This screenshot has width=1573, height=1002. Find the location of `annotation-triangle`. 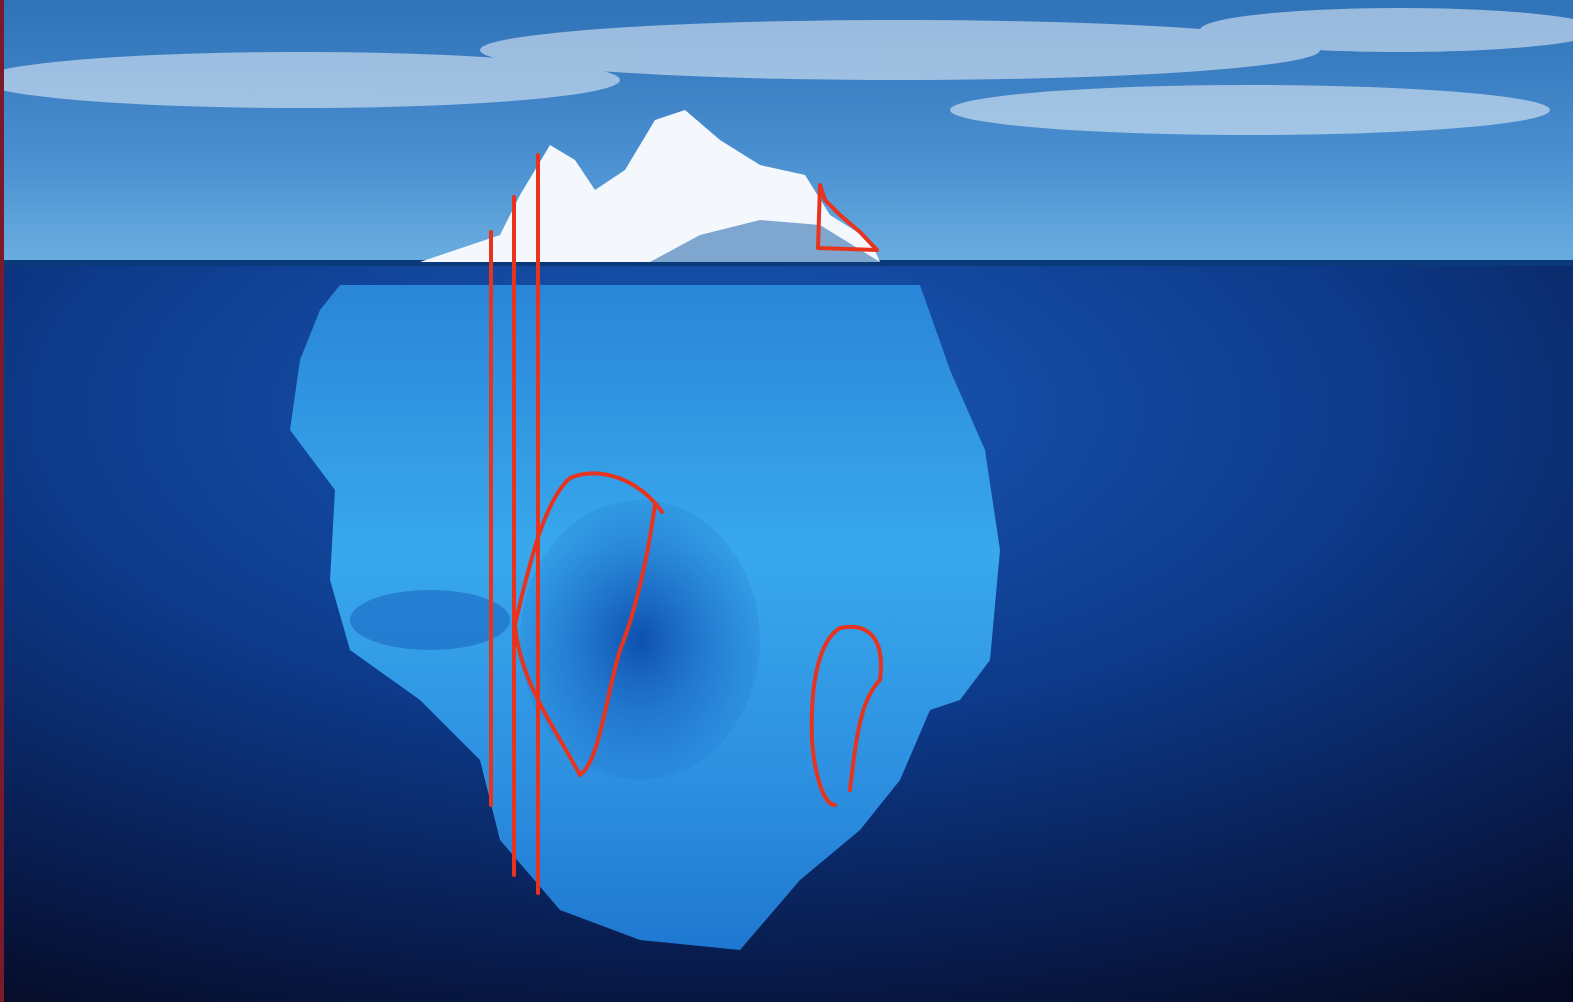

annotation-triangle is located at coordinates (847, 217).